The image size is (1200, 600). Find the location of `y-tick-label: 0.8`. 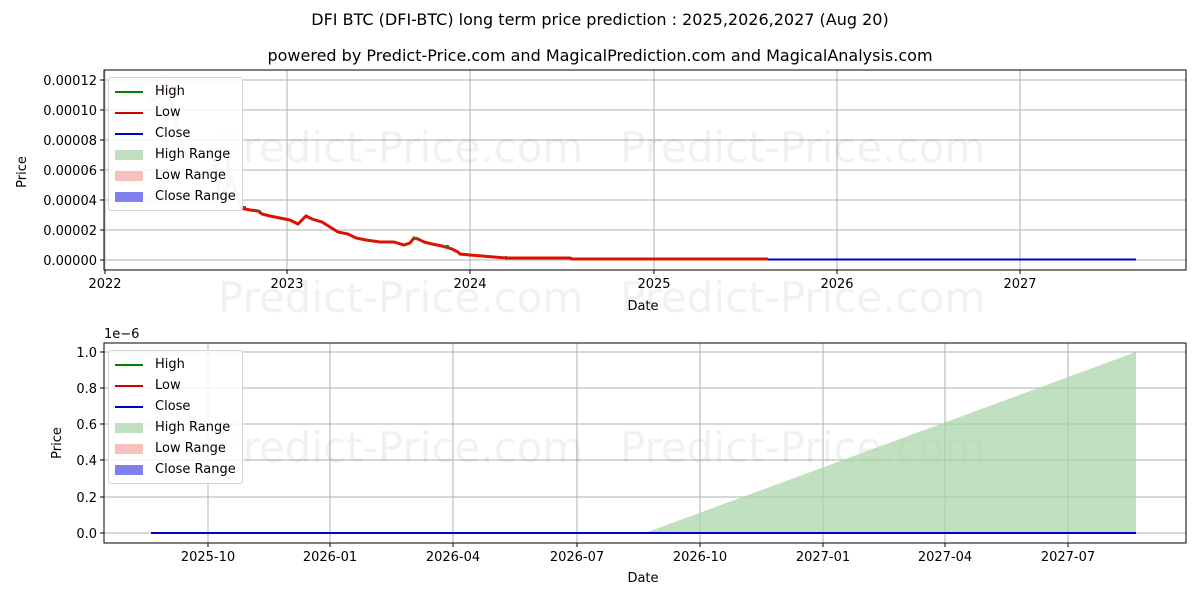

y-tick-label: 0.8 is located at coordinates (86, 389).